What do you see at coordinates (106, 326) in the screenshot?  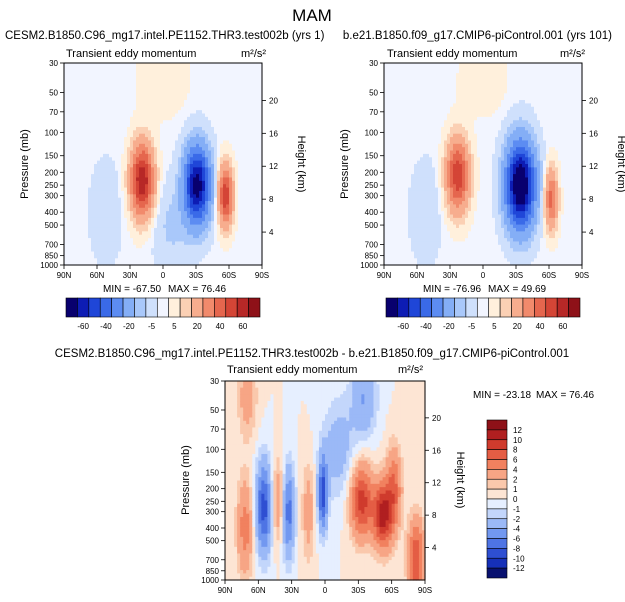 I see `colorbar-label: -40` at bounding box center [106, 326].